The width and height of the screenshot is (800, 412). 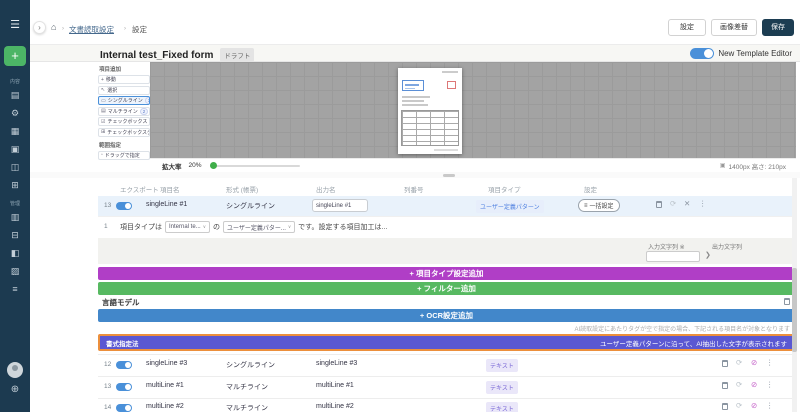 What do you see at coordinates (216, 227) in the screenshot?
I see `note-mid: の` at bounding box center [216, 227].